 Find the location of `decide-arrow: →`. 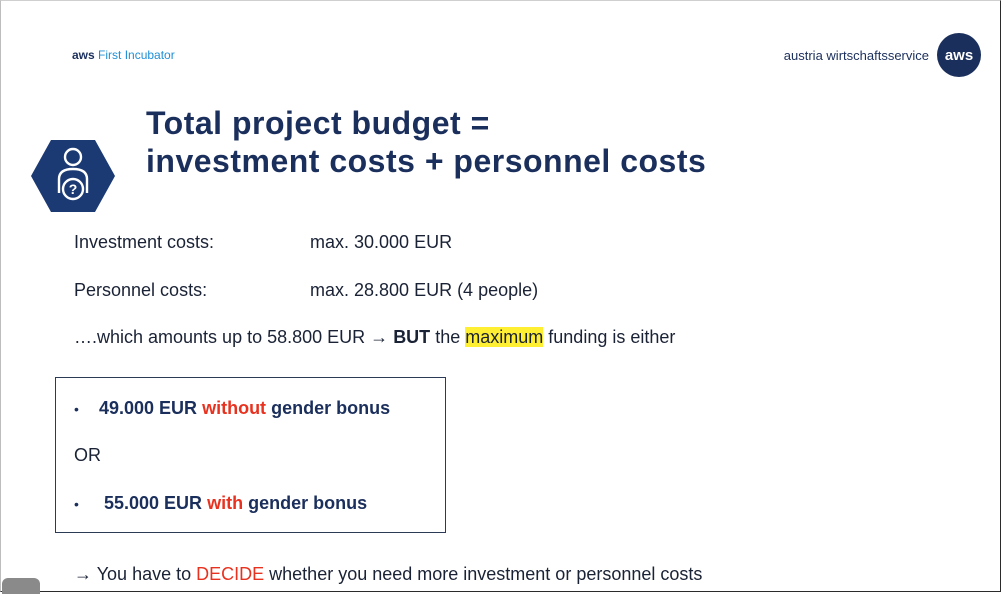

decide-arrow: → is located at coordinates (83, 574).